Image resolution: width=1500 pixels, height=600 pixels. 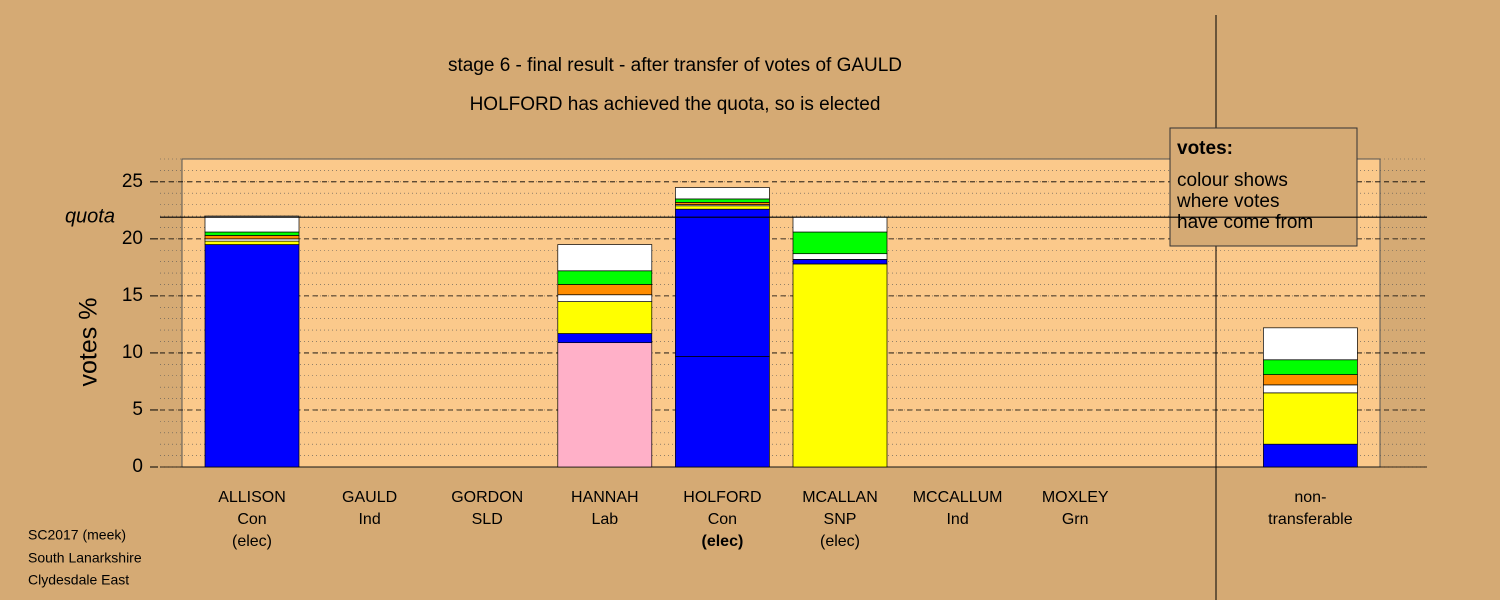 I want to click on quota-label: quota, so click(x=90, y=216).